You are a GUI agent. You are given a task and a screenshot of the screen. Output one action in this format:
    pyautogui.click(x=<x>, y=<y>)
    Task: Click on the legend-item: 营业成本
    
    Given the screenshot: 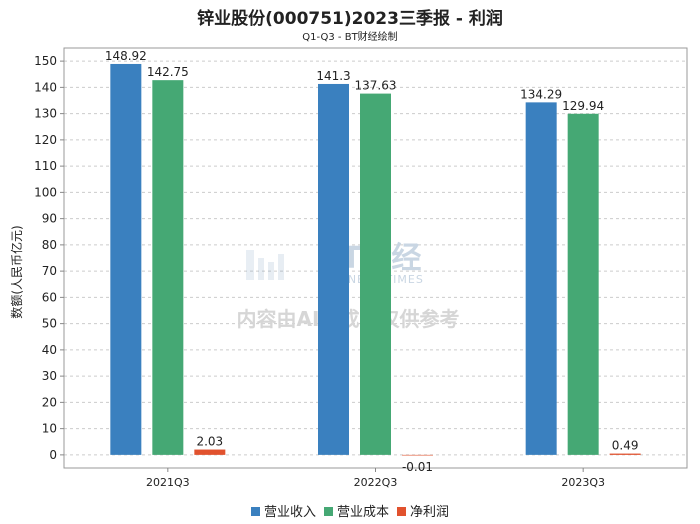 What is the action you would take?
    pyautogui.click(x=356, y=510)
    